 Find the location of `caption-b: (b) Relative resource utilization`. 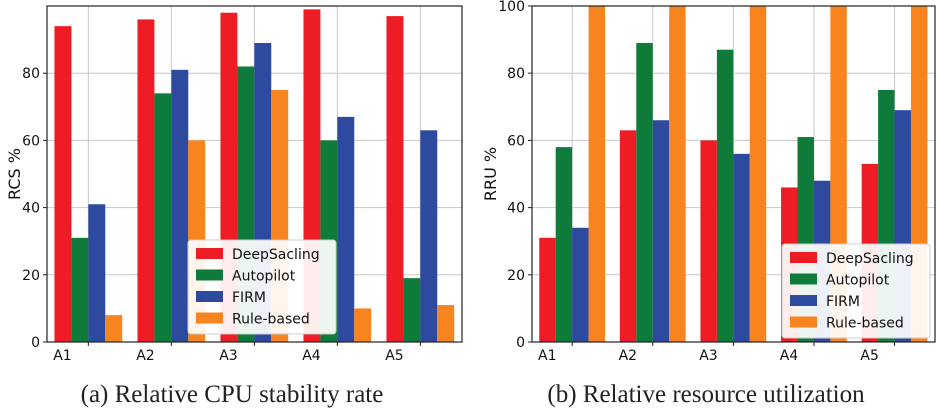

caption-b: (b) Relative resource utilization is located at coordinates (706, 394).